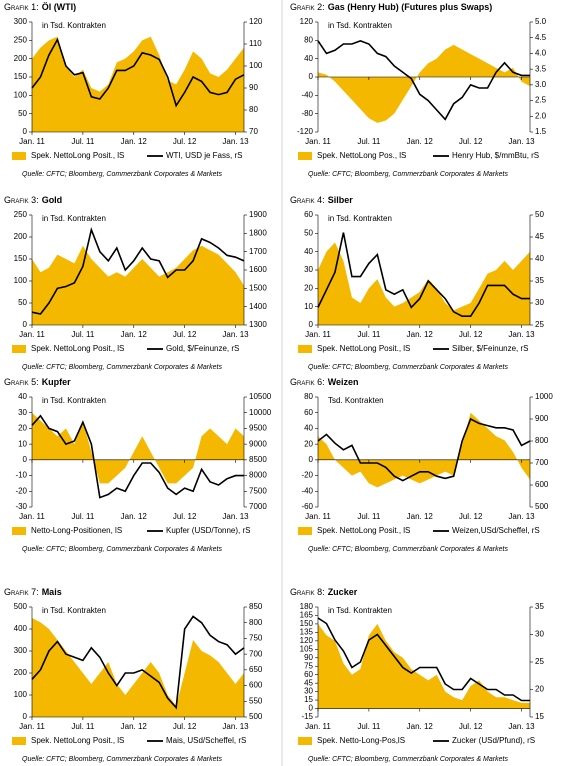 This screenshot has width=565, height=766. Describe the element at coordinates (258, 269) in the screenshot. I see `y2-tick-label: 1600` at that location.